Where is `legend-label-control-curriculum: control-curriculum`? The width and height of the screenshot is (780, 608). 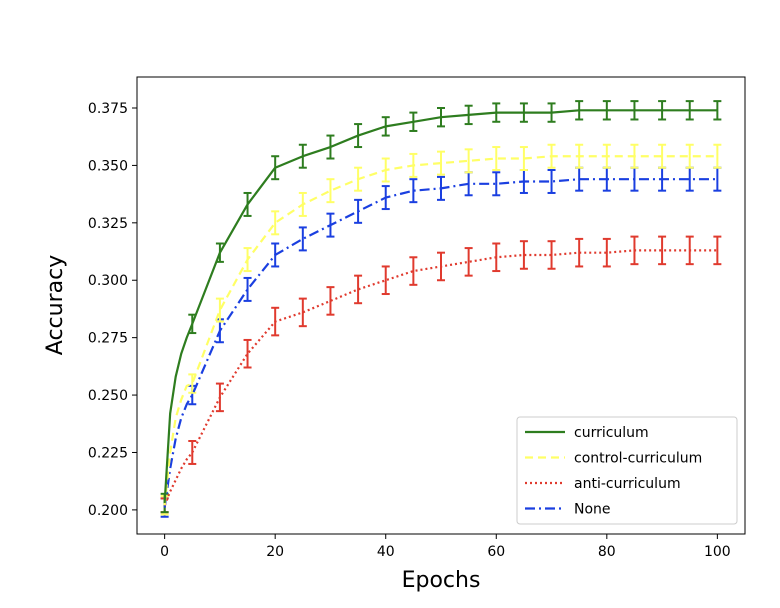
legend-label-control-curriculum: control-curriculum is located at coordinates (638, 459).